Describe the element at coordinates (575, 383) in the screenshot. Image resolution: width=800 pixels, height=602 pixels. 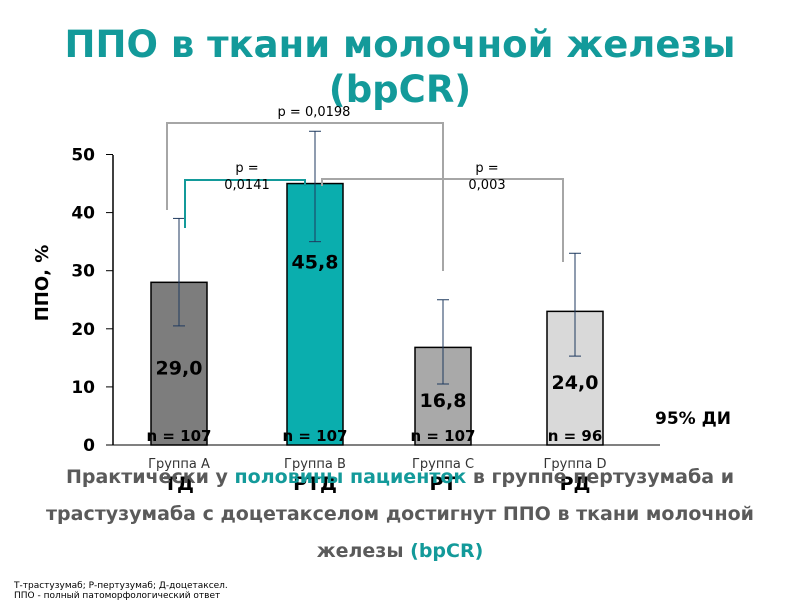
I see `data-label: 24,0` at that location.